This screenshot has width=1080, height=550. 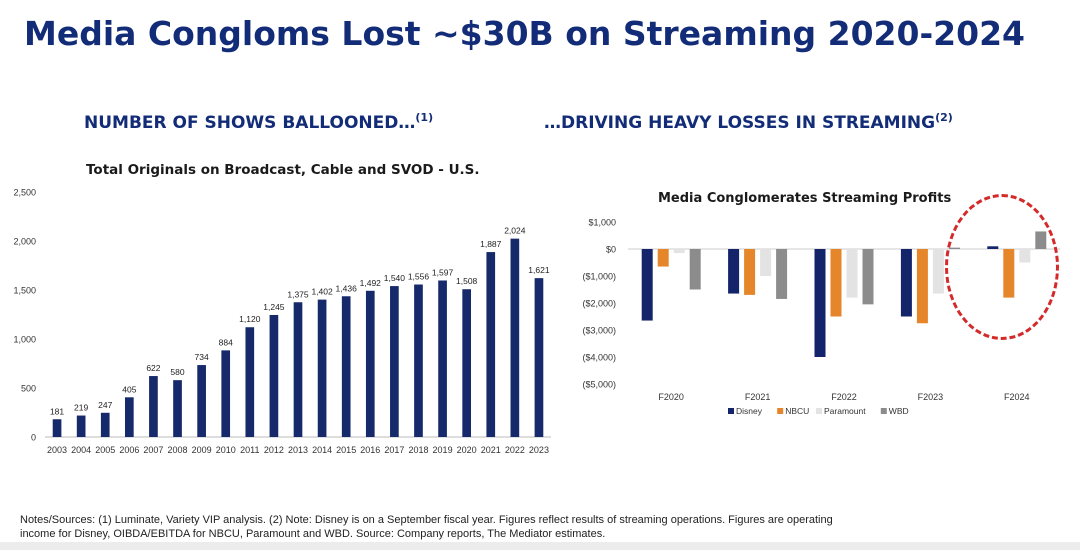 I want to click on x-tick-label: 2016, so click(x=370, y=450).